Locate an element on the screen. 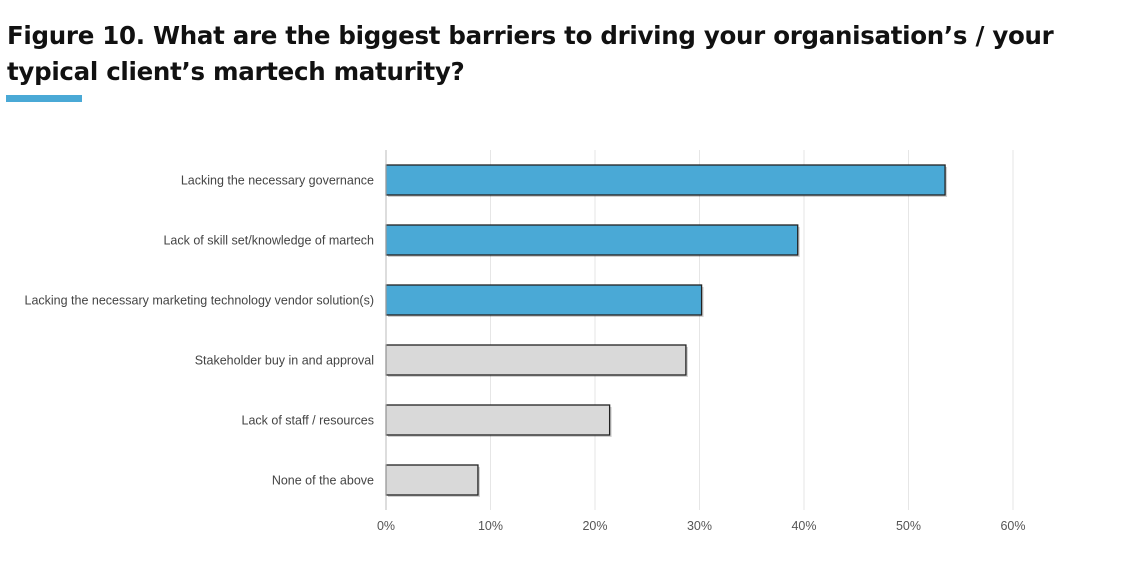 The width and height of the screenshot is (1130, 578). x-tick-label: 10% is located at coordinates (490, 526).